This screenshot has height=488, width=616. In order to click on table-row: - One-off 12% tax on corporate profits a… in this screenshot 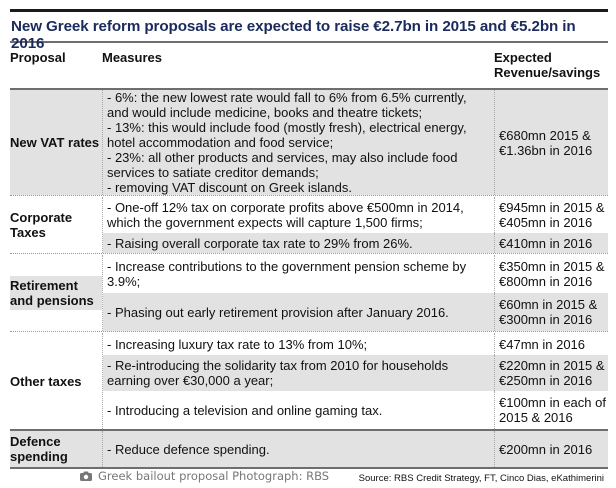, I will do `click(355, 215)`.